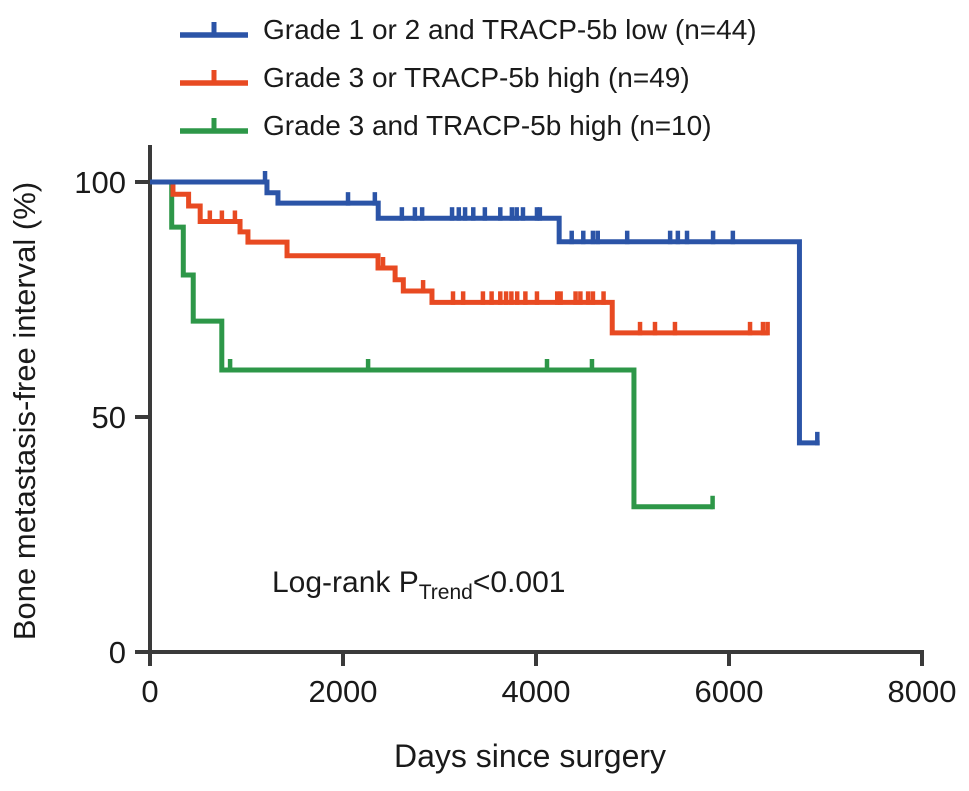 The height and width of the screenshot is (791, 969). Describe the element at coordinates (510, 29) in the screenshot. I see `legend-label-group1: Grade 1 or 2 and TRACP-5b low (n=44)` at that location.